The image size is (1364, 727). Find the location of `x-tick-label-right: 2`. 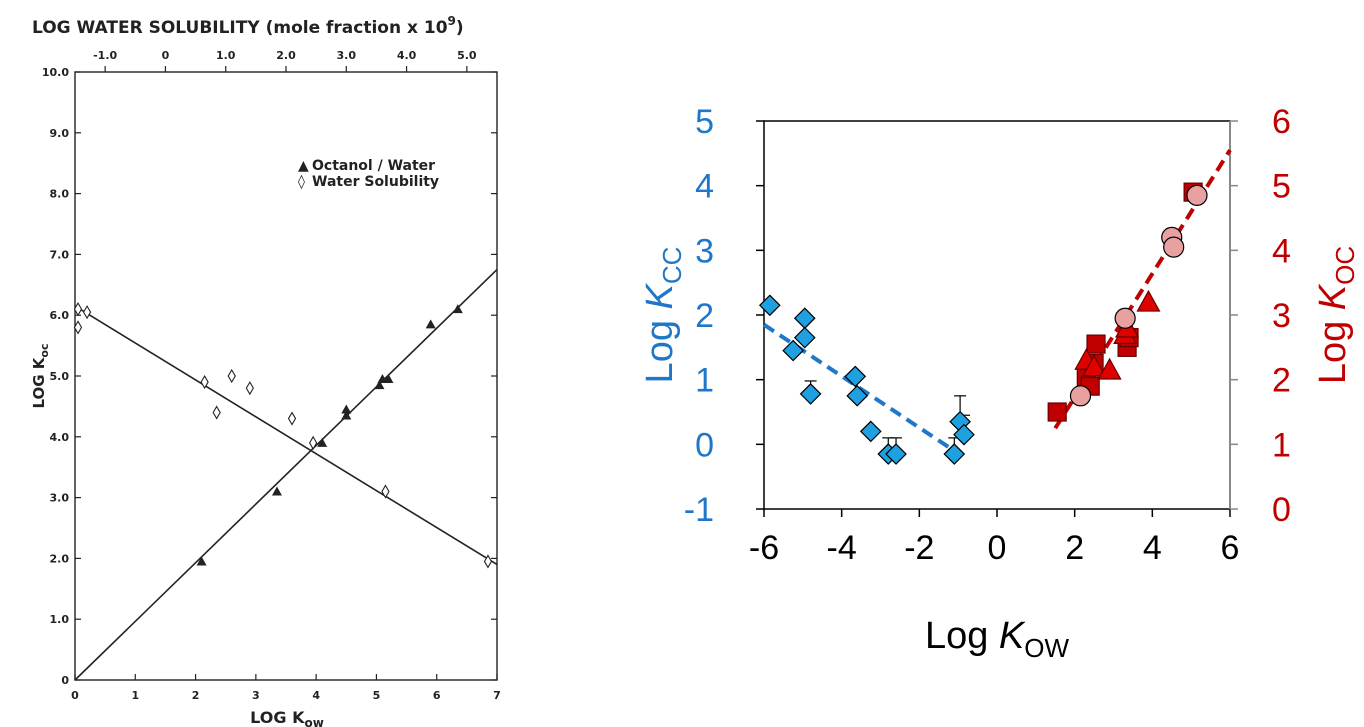

x-tick-label-right: 2 is located at coordinates (1074, 548).